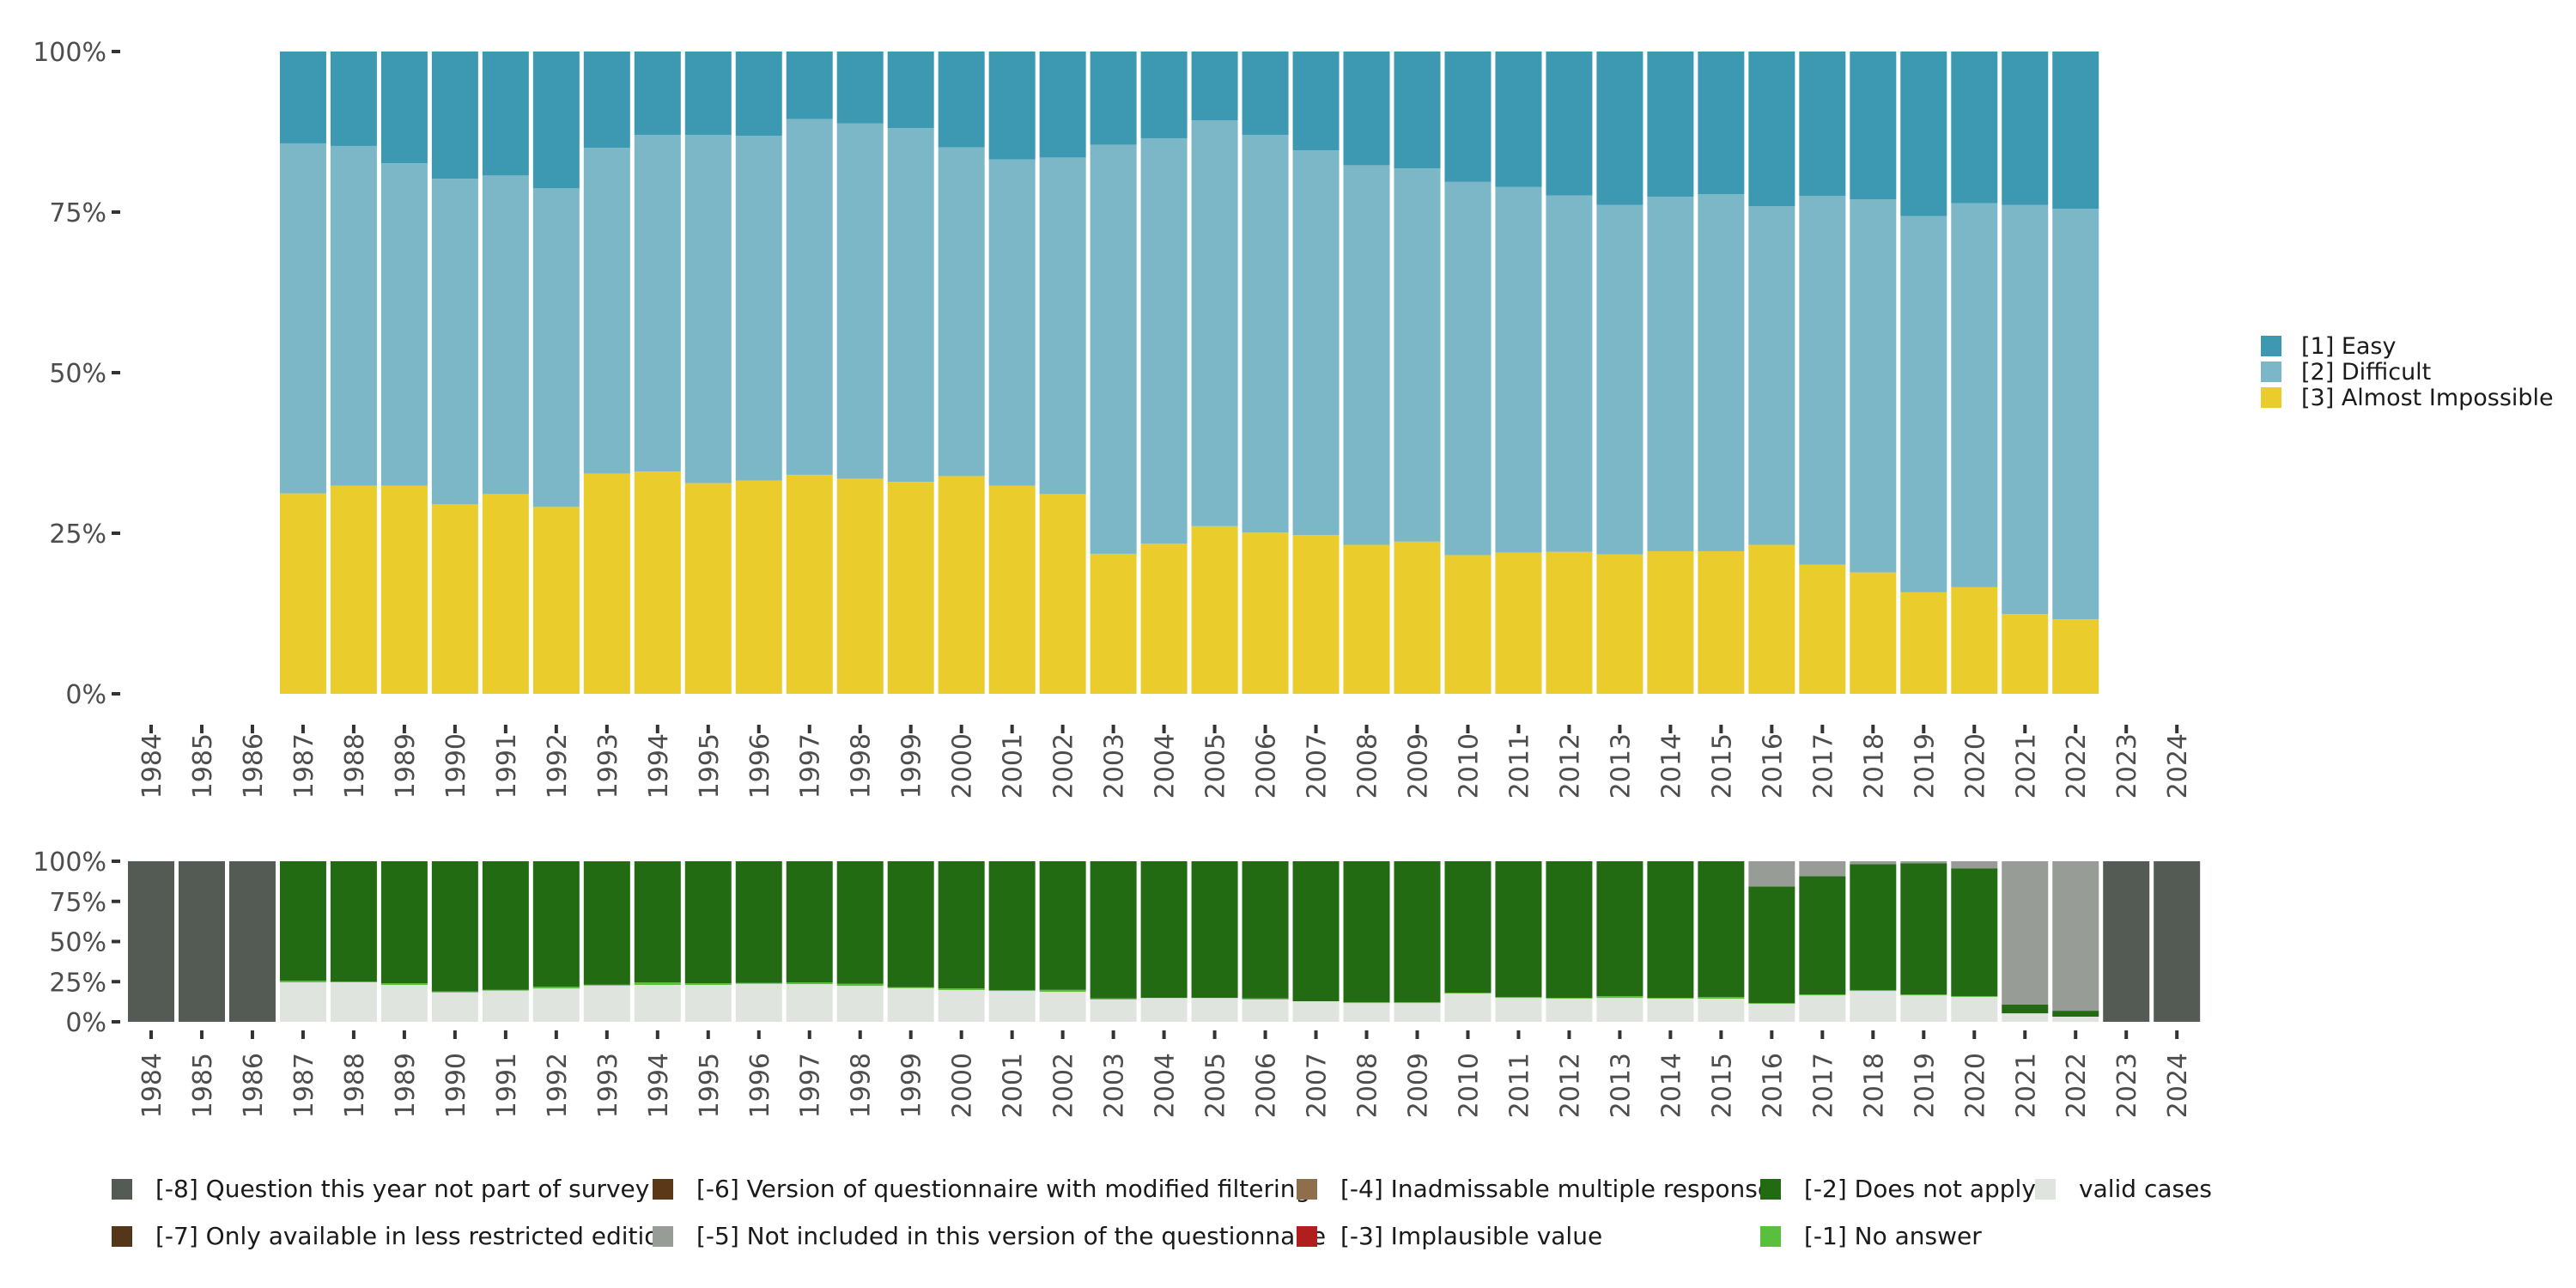 The width and height of the screenshot is (2576, 1288). What do you see at coordinates (1975, 997) in the screenshot?
I see `bar-segment-1-no-answer-2020` at bounding box center [1975, 997].